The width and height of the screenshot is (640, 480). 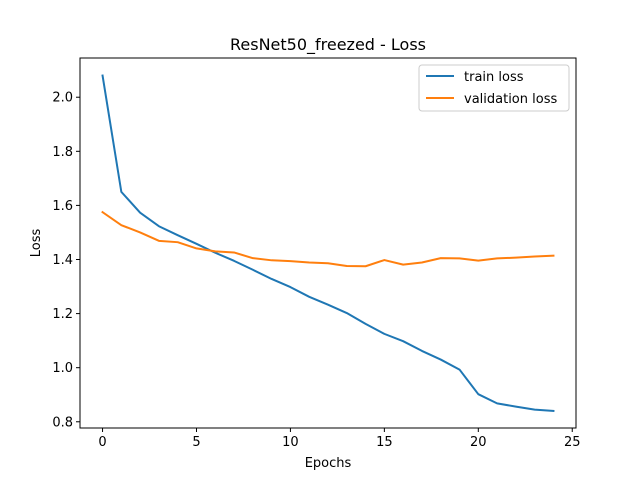 I want to click on x-axis: 0 5 10 15 20 25, so click(x=339, y=439).